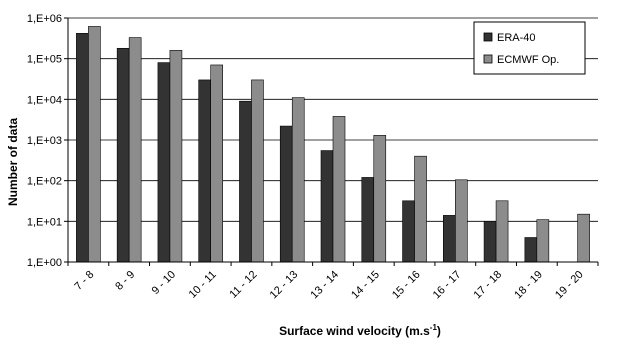 This screenshot has height=345, width=617. What do you see at coordinates (447, 285) in the screenshot?
I see `x-tick-label: 16 - 17` at bounding box center [447, 285].